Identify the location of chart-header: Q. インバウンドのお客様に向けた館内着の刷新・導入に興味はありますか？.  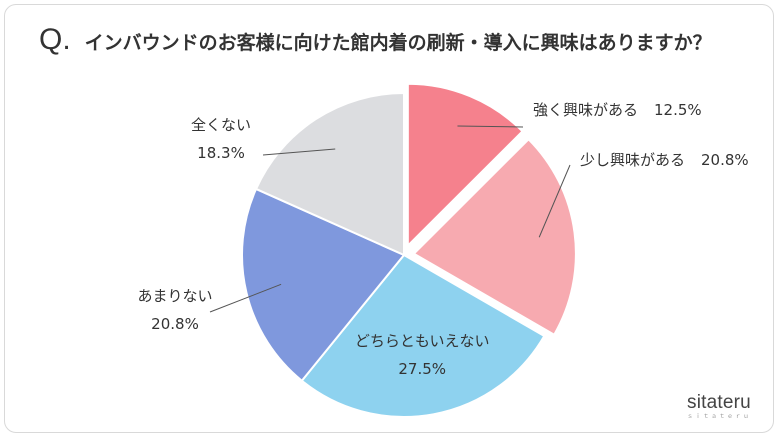
(375, 40).